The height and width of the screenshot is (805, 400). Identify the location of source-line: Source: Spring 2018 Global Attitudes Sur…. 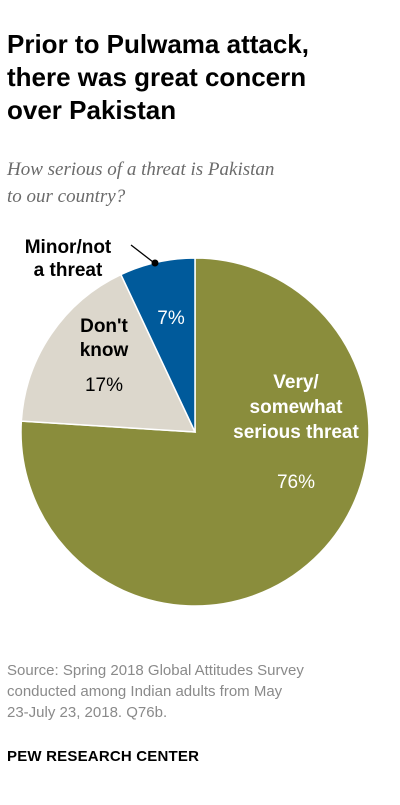
(155, 670).